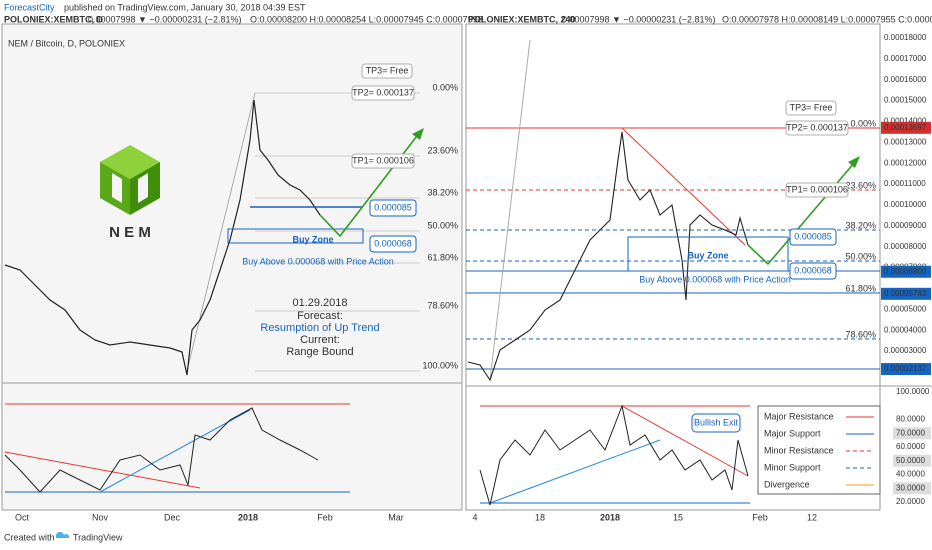 Image resolution: width=932 pixels, height=550 pixels. What do you see at coordinates (905, 204) in the screenshot?
I see `price-tick: 0.00010000` at bounding box center [905, 204].